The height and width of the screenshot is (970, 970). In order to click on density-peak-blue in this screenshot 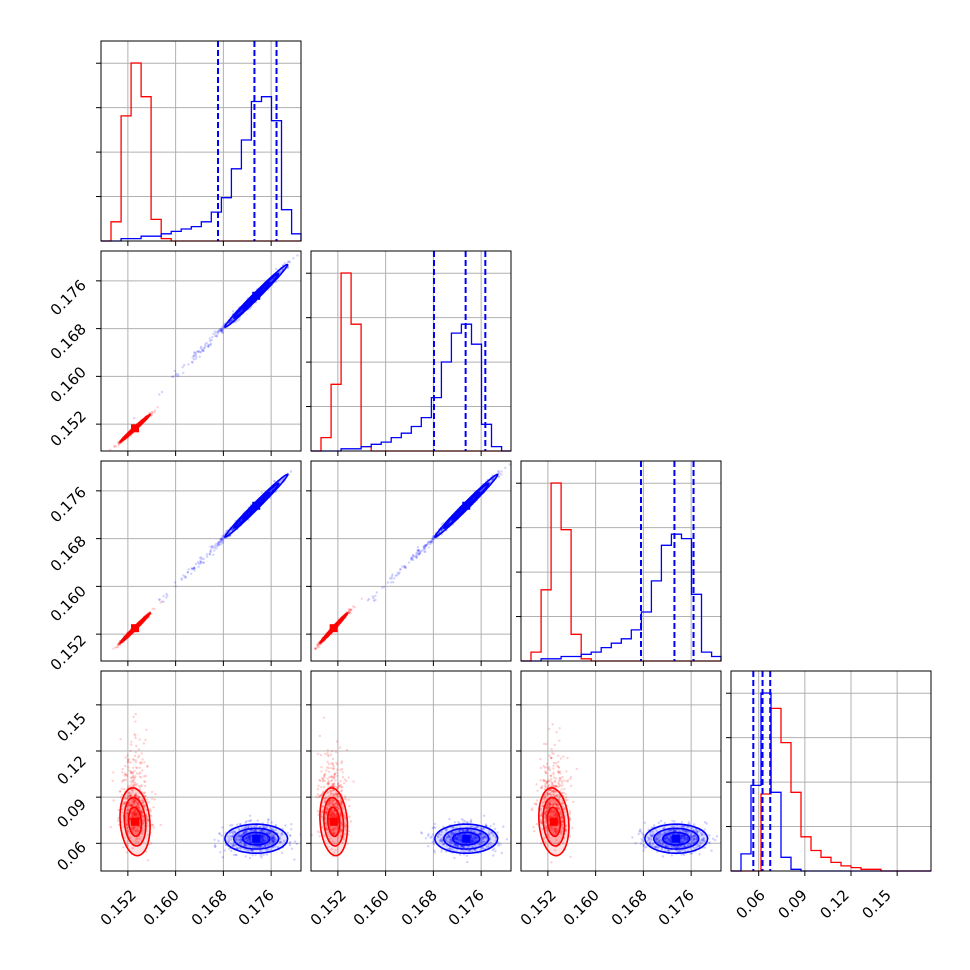, I will do `click(256, 295)`.